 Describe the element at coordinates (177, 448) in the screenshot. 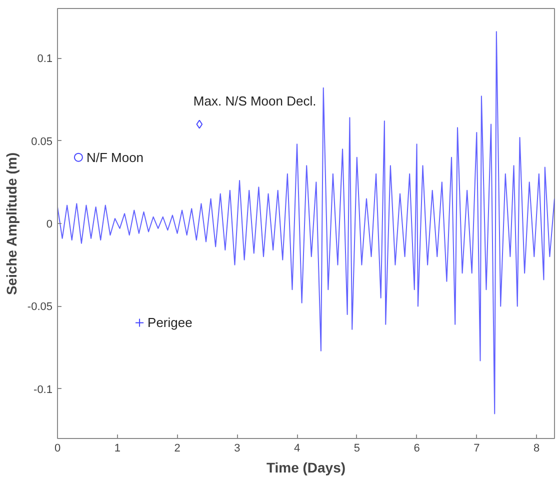

I see `x-tick-label: 2` at that location.